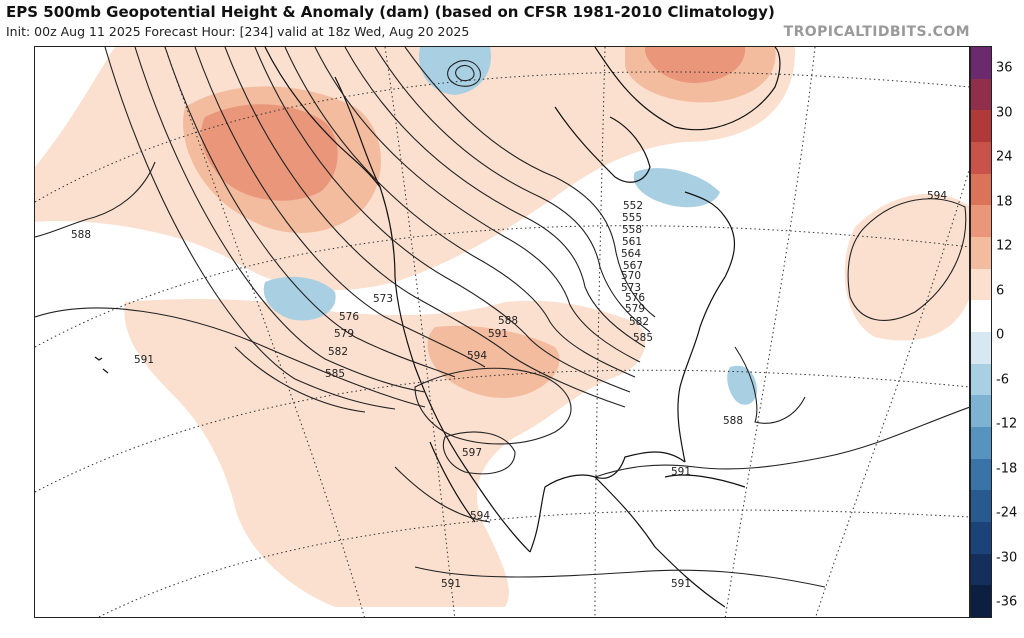 The height and width of the screenshot is (638, 1024). I want to click on label-552: 552, so click(633, 206).